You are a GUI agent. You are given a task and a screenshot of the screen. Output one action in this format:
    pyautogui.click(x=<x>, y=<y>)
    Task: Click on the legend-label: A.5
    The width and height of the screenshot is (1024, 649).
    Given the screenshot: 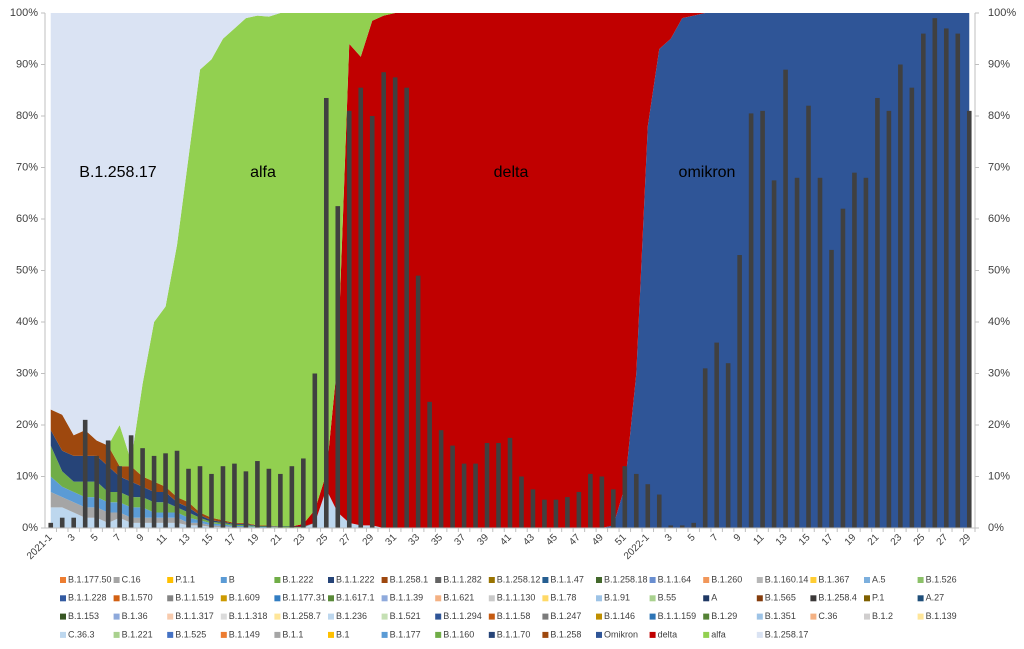 What is the action you would take?
    pyautogui.click(x=879, y=579)
    